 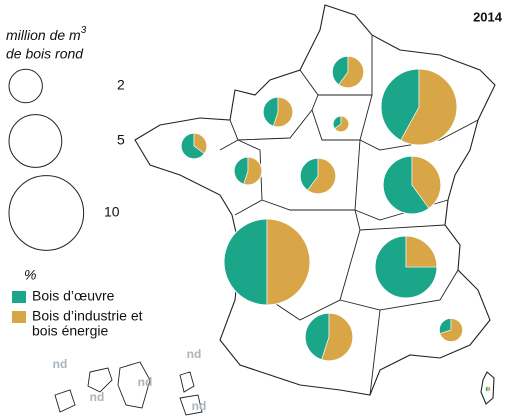 I want to click on size-legend-title-text: million de m, so click(x=43, y=35).